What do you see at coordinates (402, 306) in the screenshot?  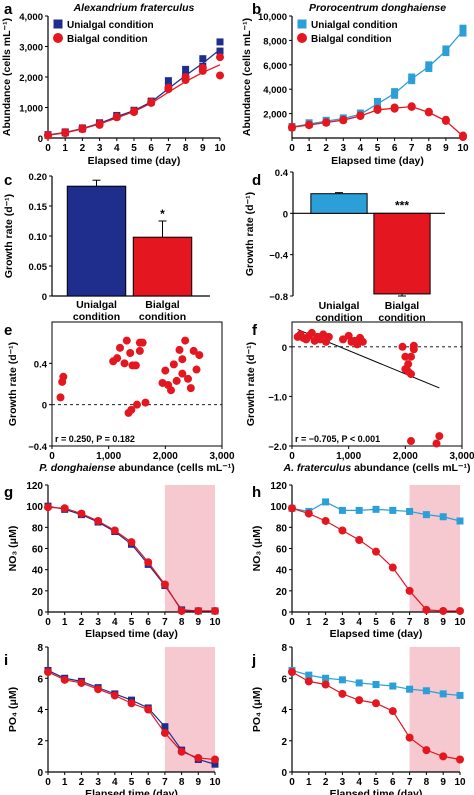 I see `category-label: Bialgal` at bounding box center [402, 306].